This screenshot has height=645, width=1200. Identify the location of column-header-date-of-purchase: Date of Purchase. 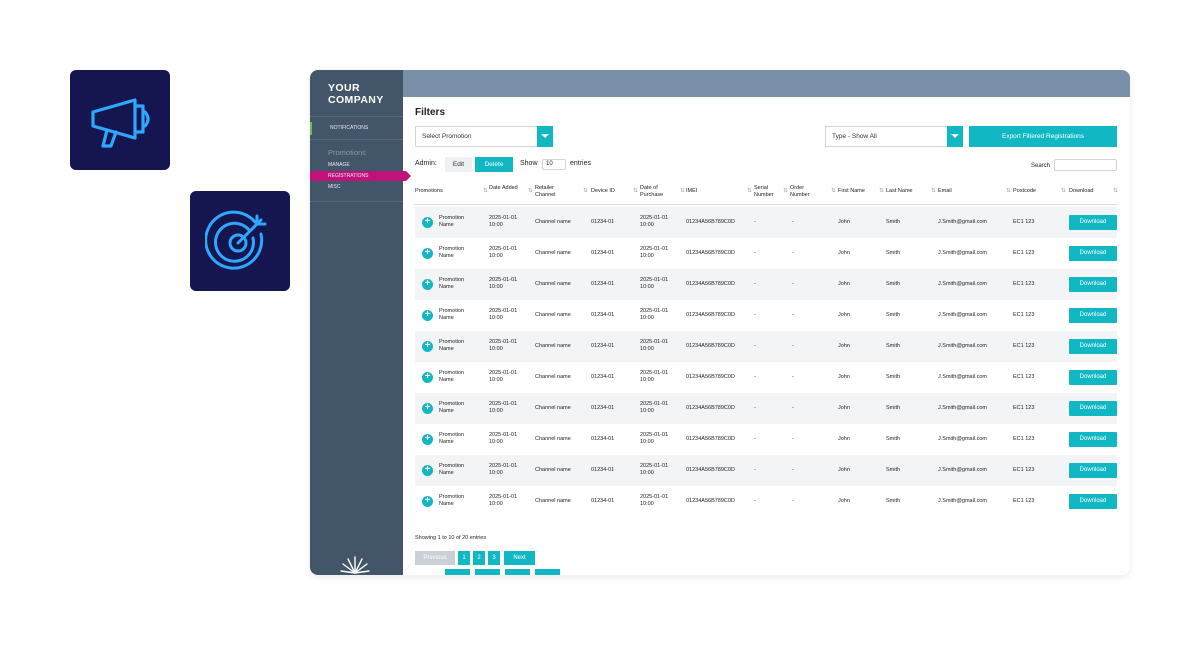
(652, 191).